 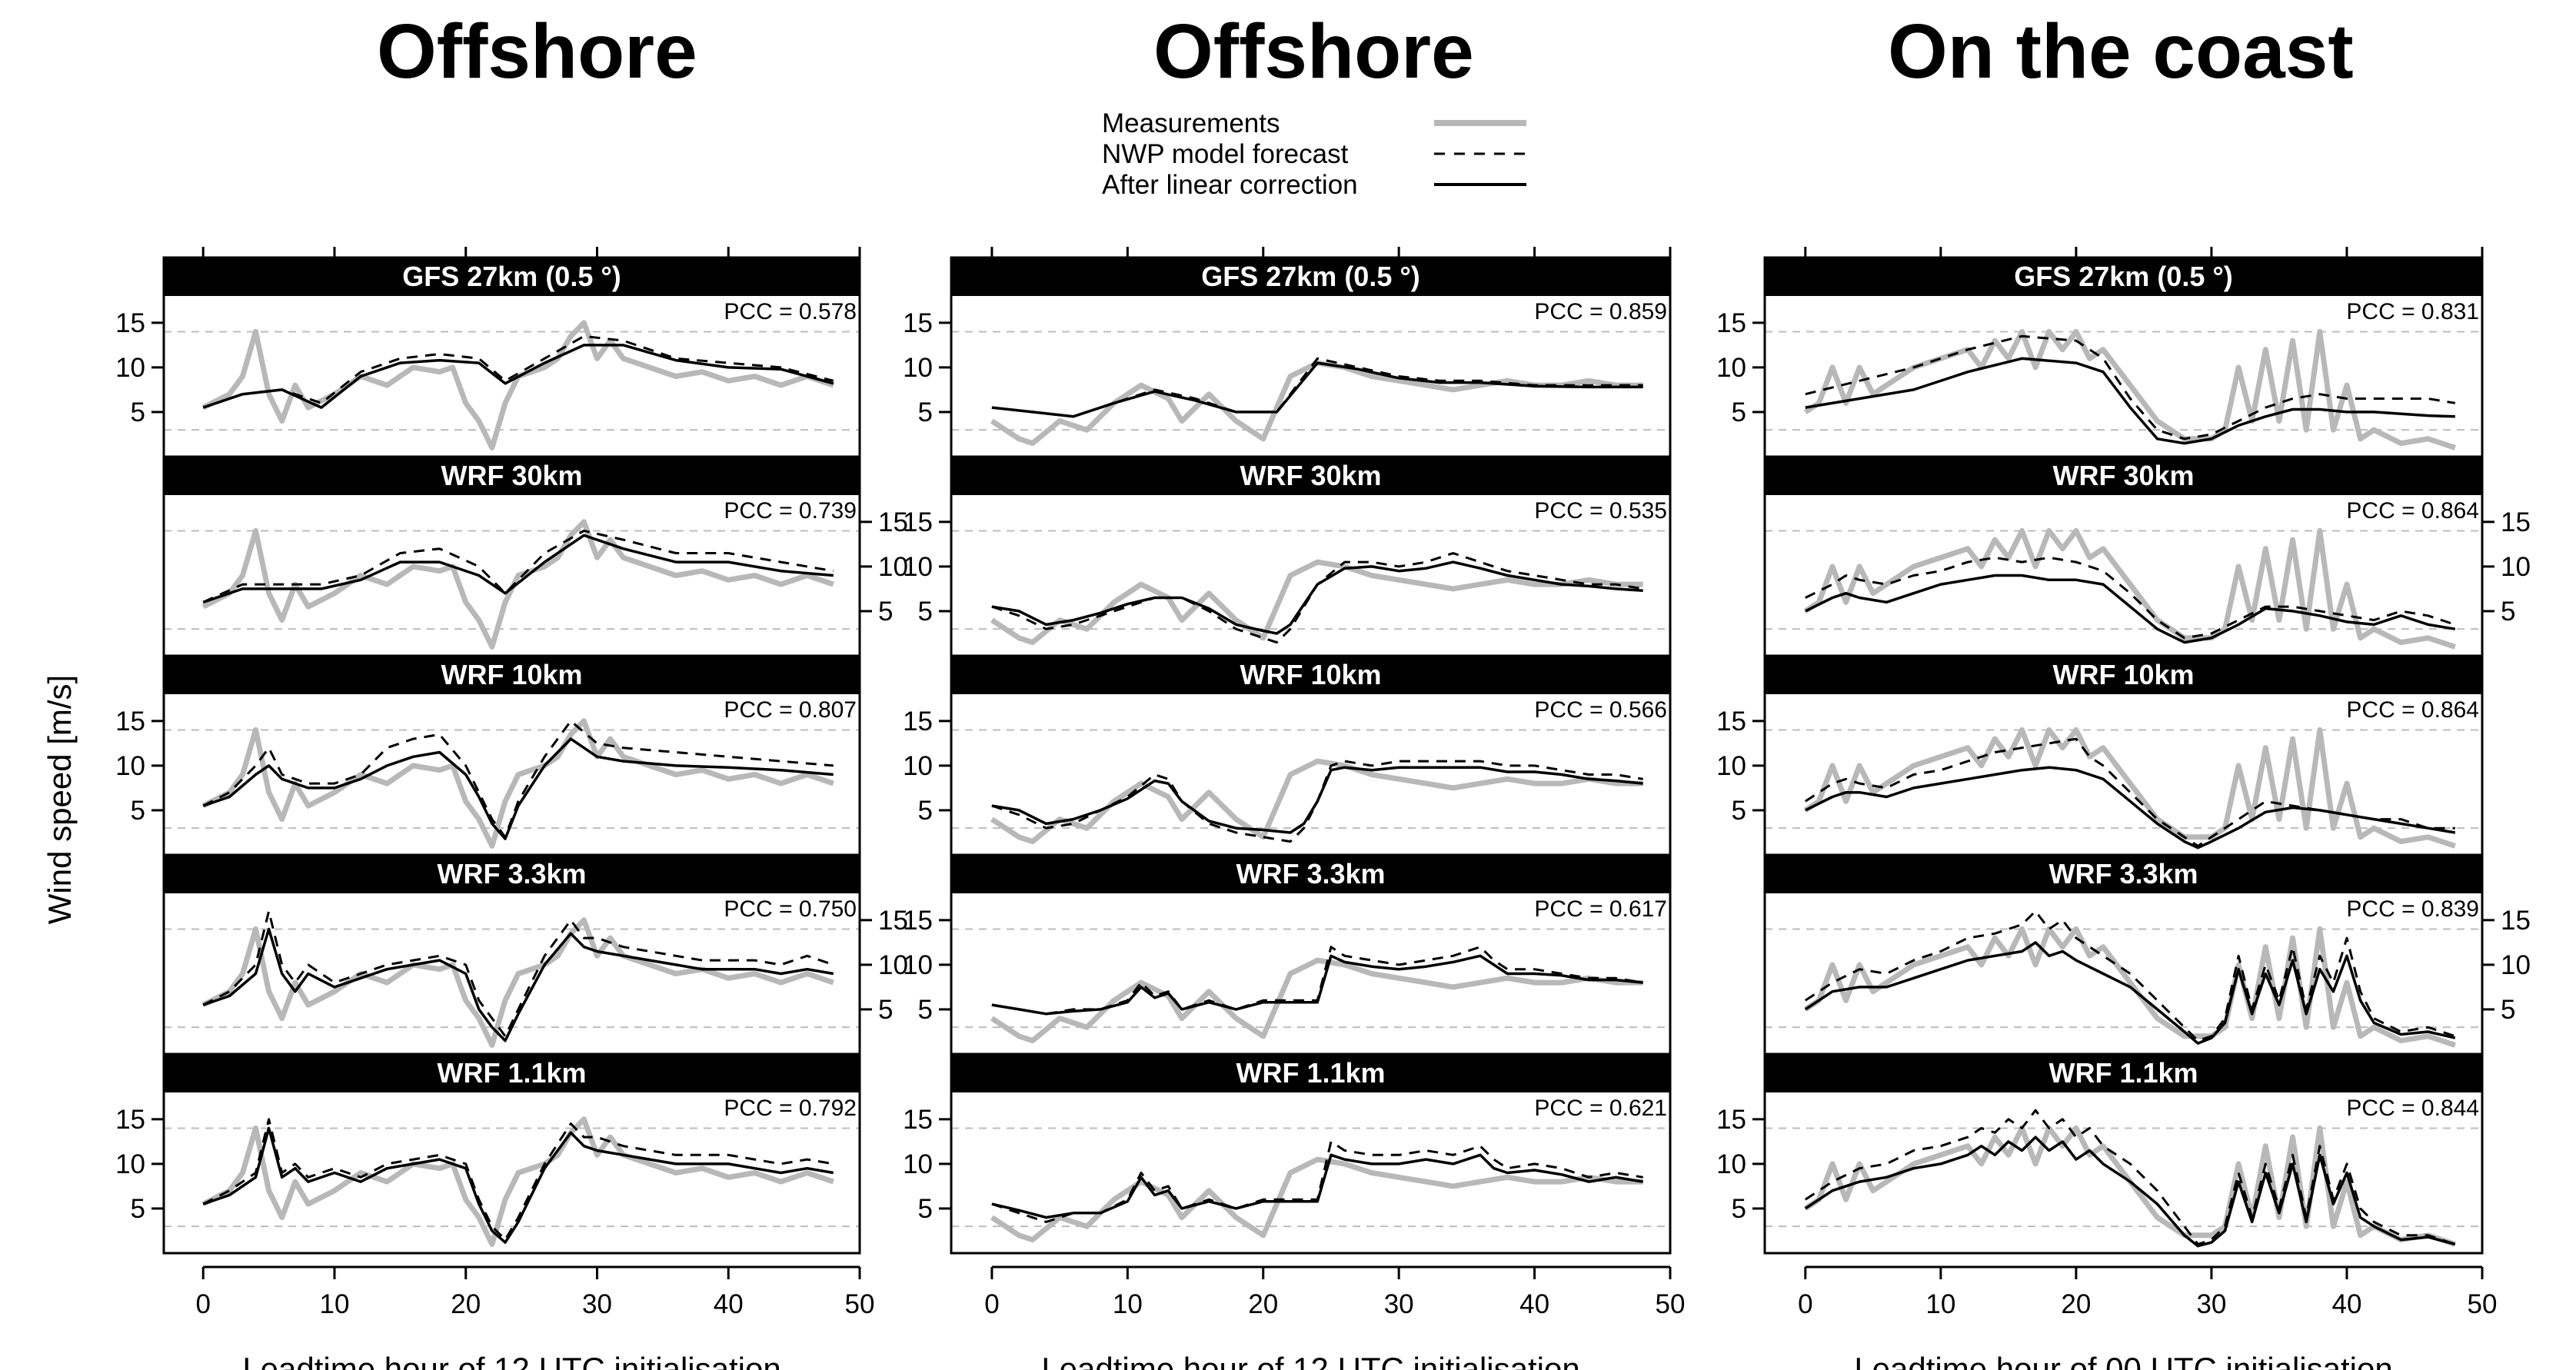 I want to click on x-tick-label: 50, so click(x=2483, y=1304).